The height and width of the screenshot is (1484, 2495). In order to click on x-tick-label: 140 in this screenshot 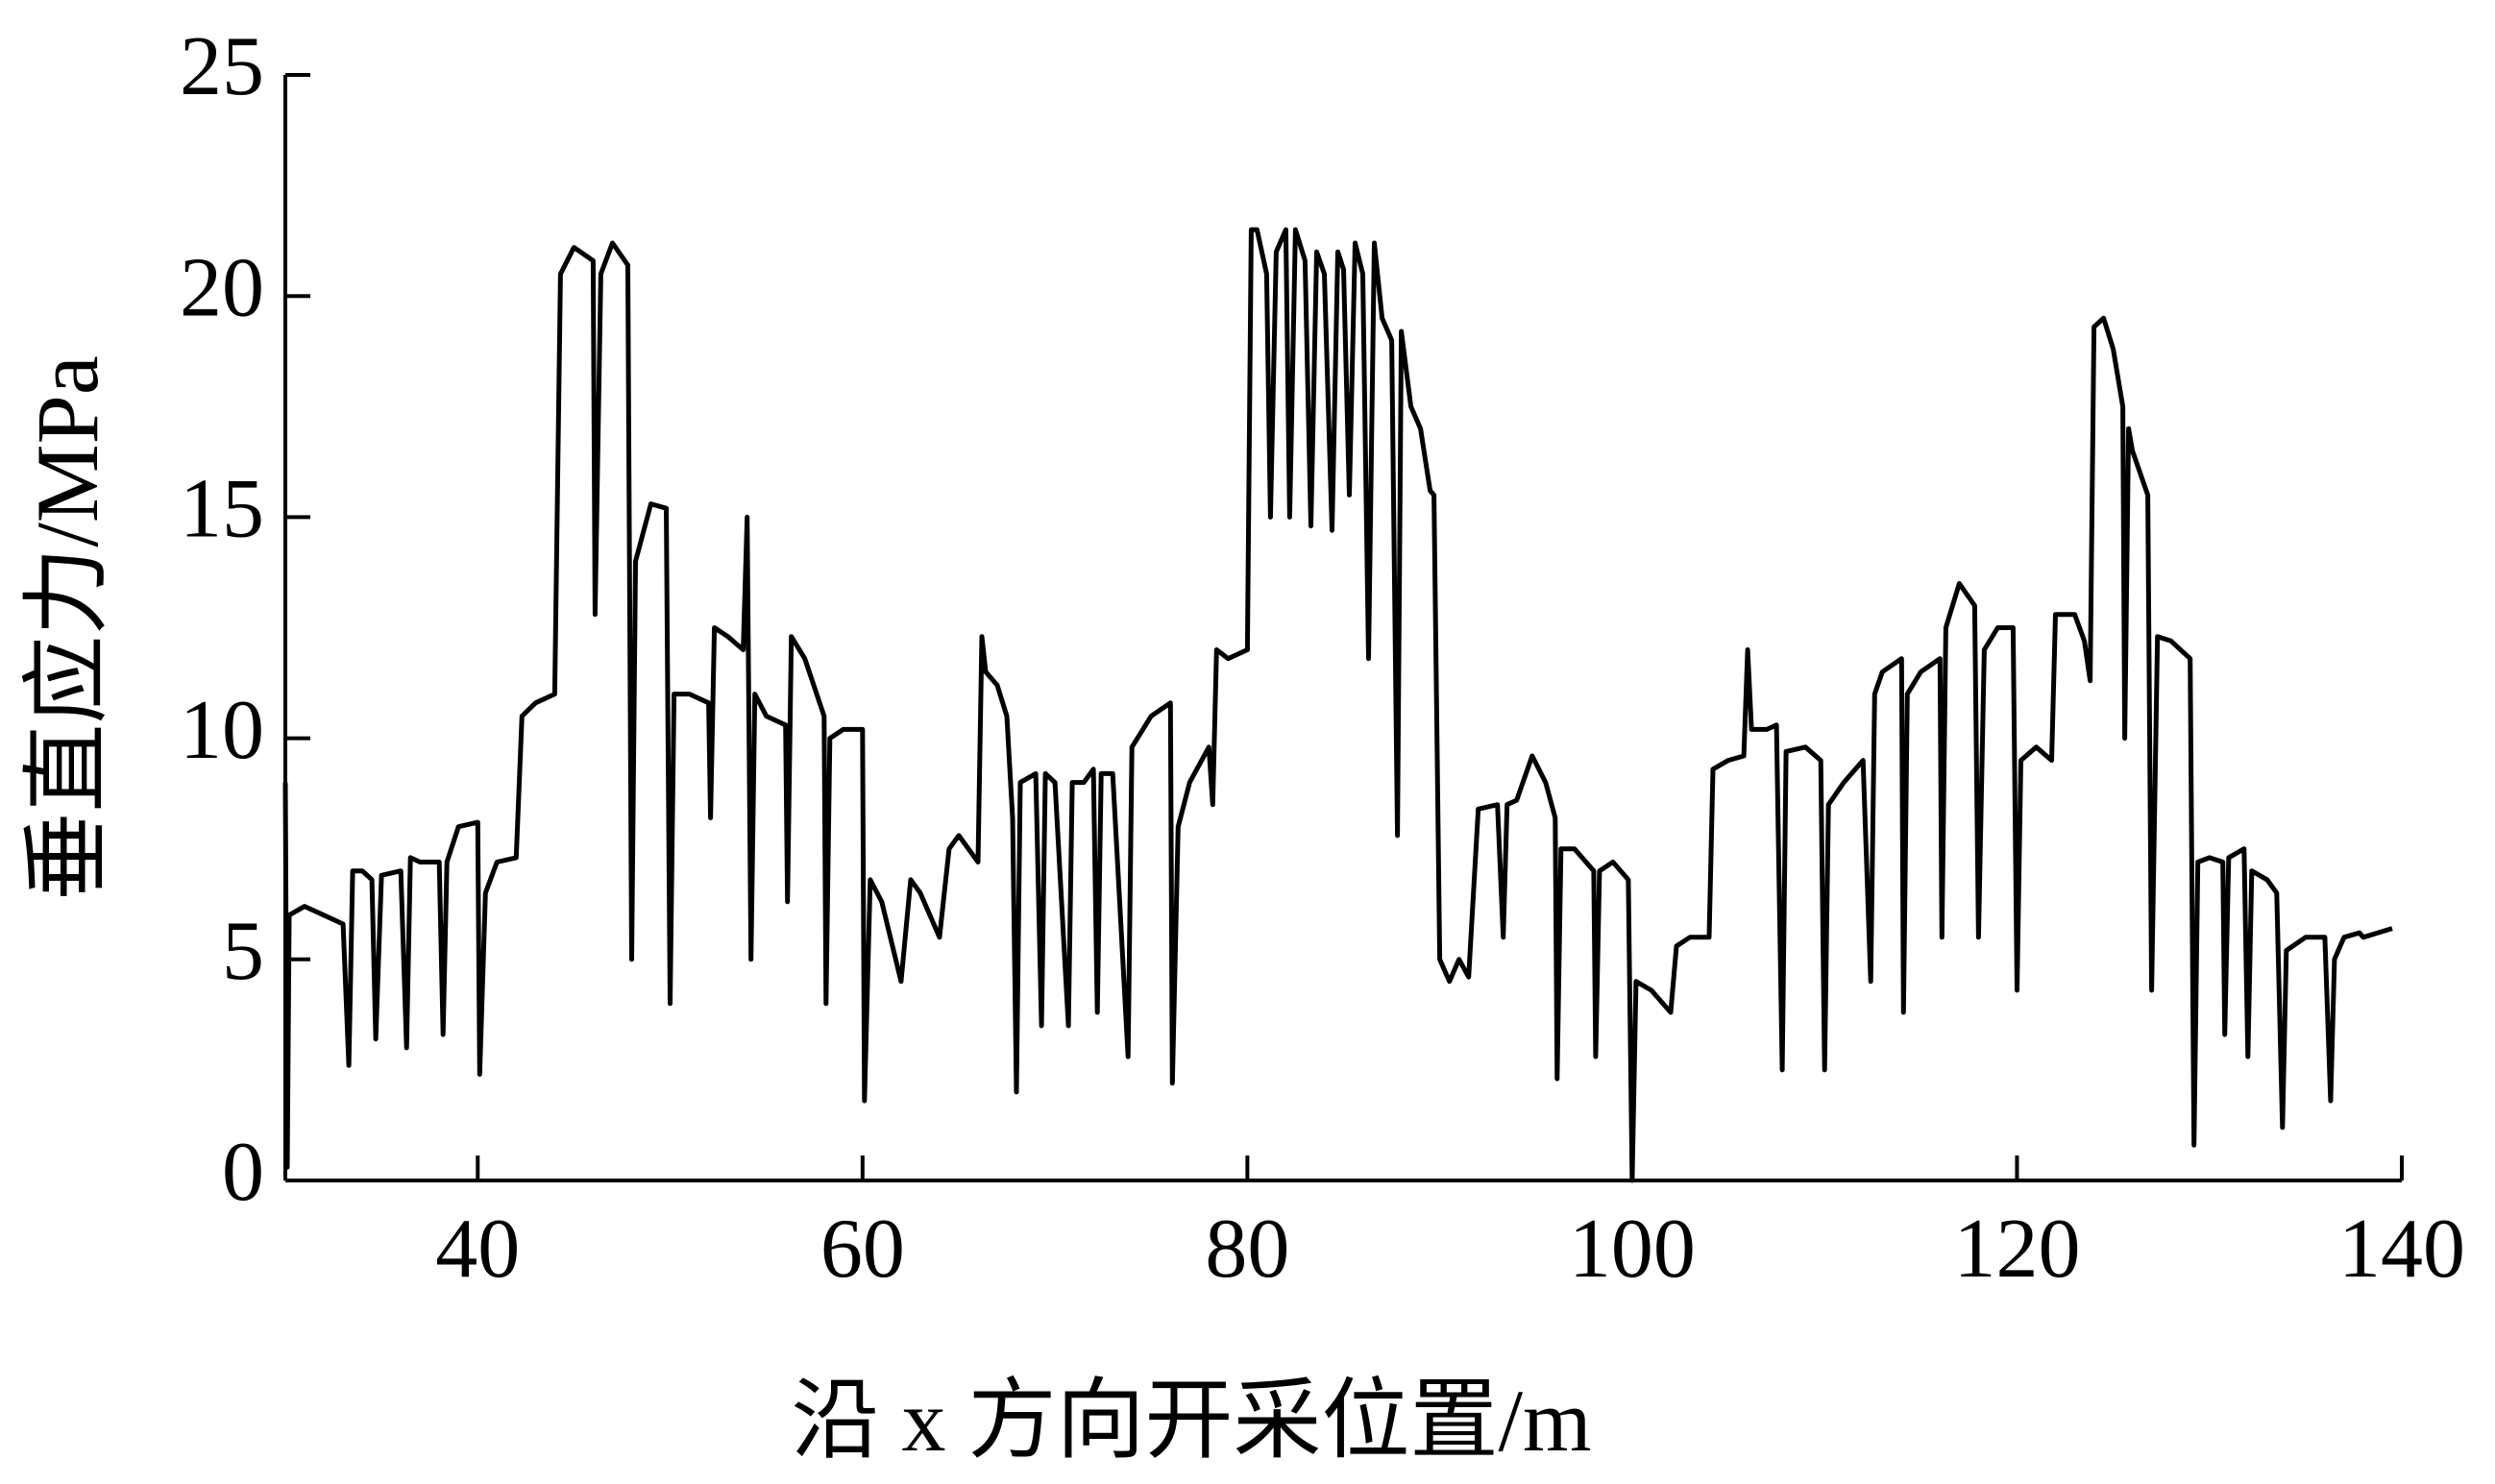, I will do `click(2401, 1249)`.